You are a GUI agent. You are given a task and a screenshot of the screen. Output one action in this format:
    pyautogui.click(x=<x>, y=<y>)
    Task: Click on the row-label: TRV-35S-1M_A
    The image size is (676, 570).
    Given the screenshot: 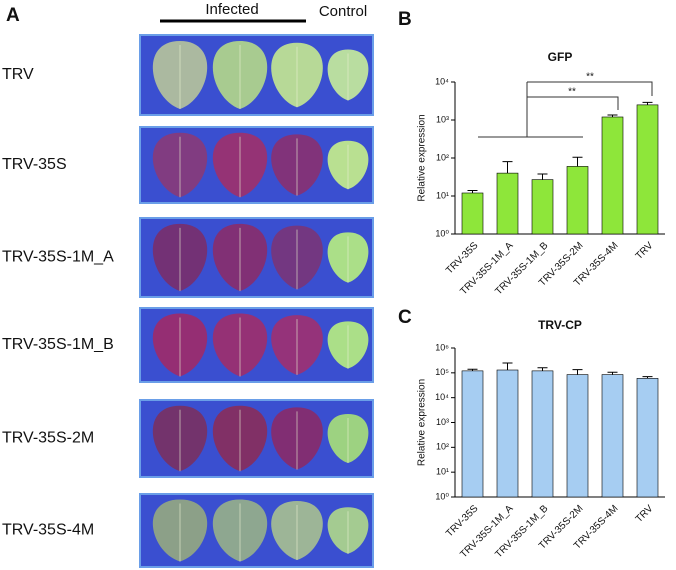 What is the action you would take?
    pyautogui.click(x=58, y=257)
    